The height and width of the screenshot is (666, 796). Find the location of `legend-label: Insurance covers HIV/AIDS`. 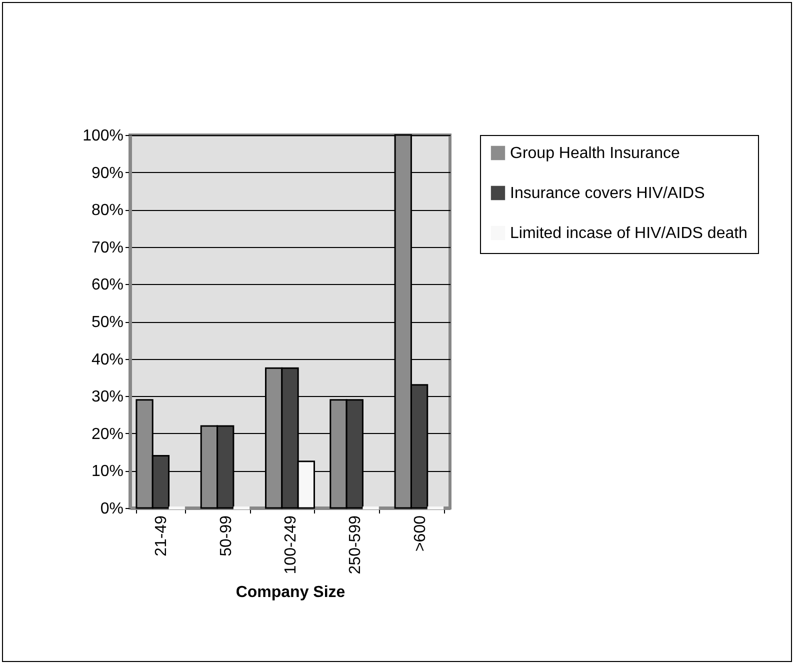

legend-label: Insurance covers HIV/AIDS is located at coordinates (607, 193).